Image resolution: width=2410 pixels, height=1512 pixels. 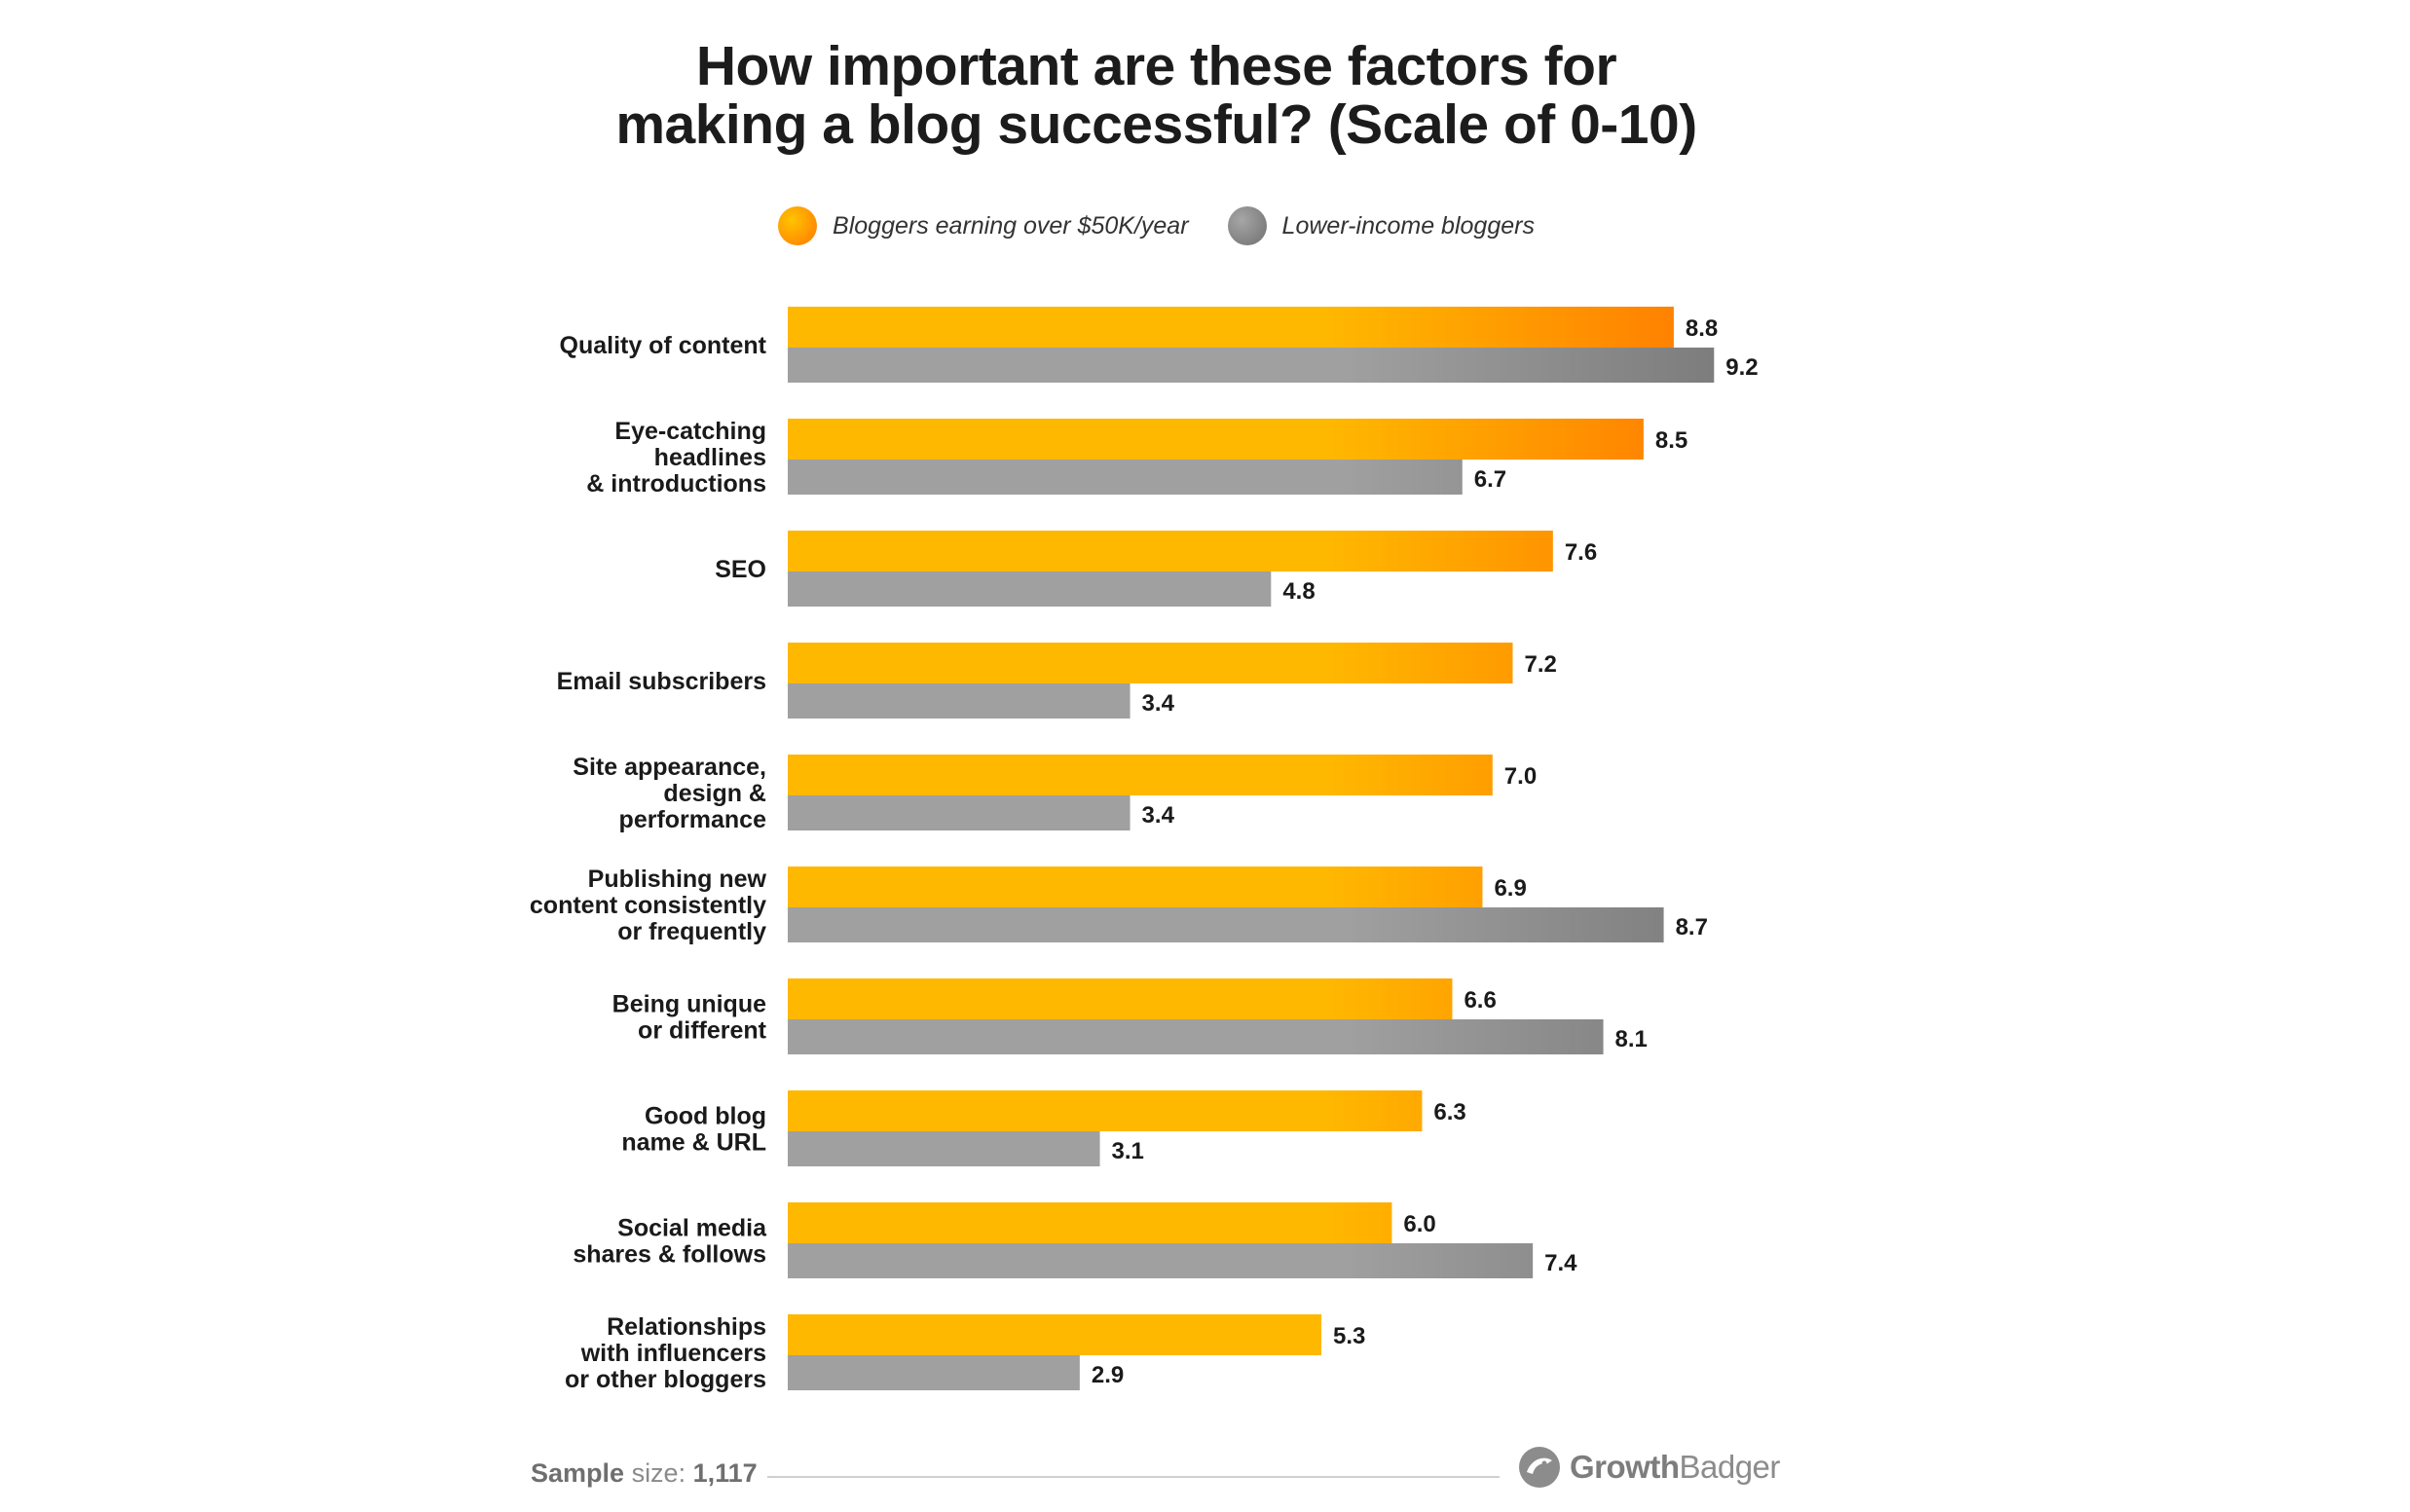 What do you see at coordinates (1560, 1263) in the screenshot?
I see `value-label-lower-income: 7.4` at bounding box center [1560, 1263].